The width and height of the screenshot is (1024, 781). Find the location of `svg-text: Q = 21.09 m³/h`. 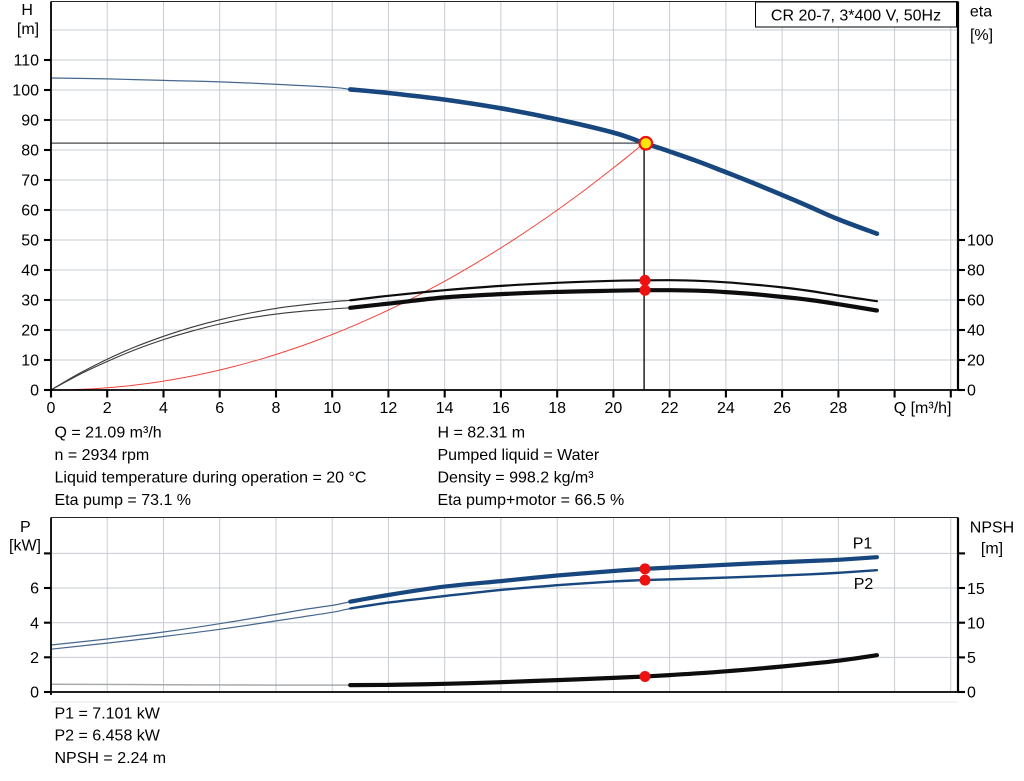

svg-text: Q = 21.09 m³/h is located at coordinates (108, 433).